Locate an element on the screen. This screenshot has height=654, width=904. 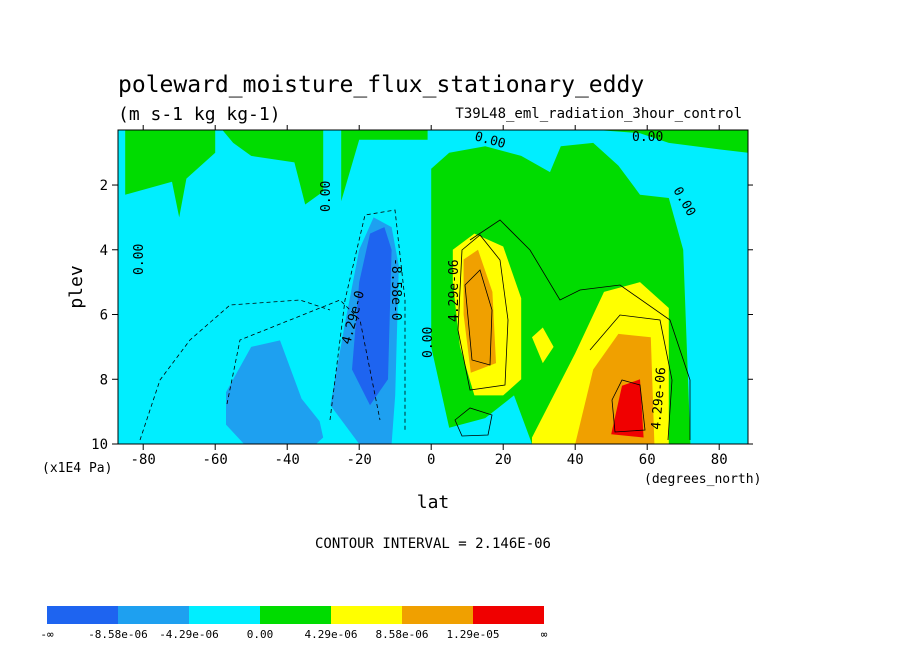
x-tick-label: 60 is located at coordinates (647, 460).